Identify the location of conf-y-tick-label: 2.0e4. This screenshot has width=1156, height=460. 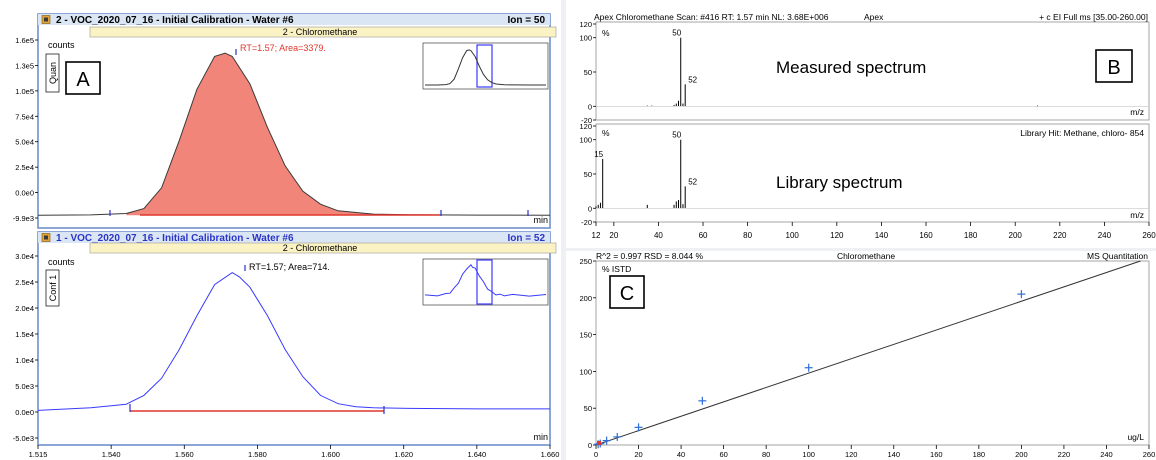
(24, 308).